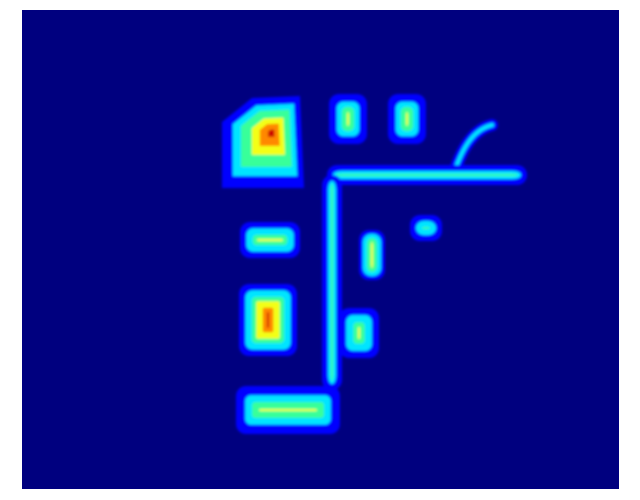  I want to click on top-small-room-a, so click(348, 119).